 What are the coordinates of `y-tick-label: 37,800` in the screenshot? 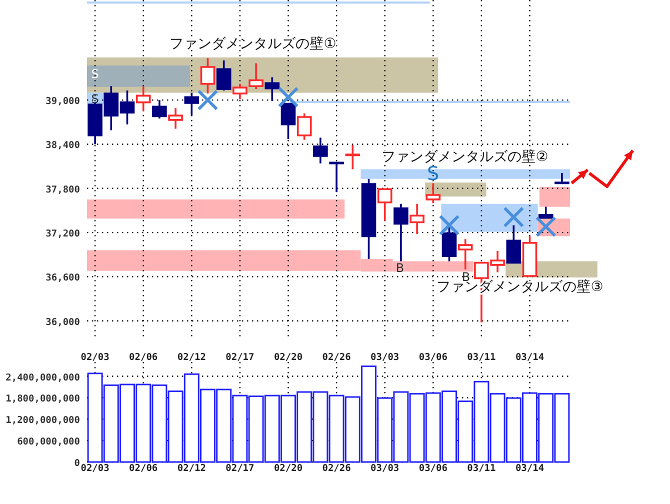 It's located at (63, 190).